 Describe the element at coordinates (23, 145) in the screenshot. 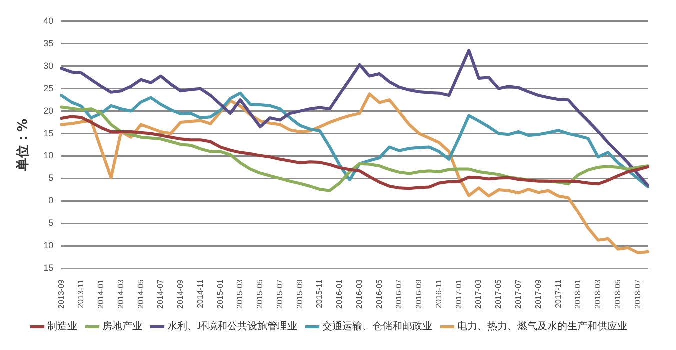

I see `y-axis-title: 单位：%` at that location.